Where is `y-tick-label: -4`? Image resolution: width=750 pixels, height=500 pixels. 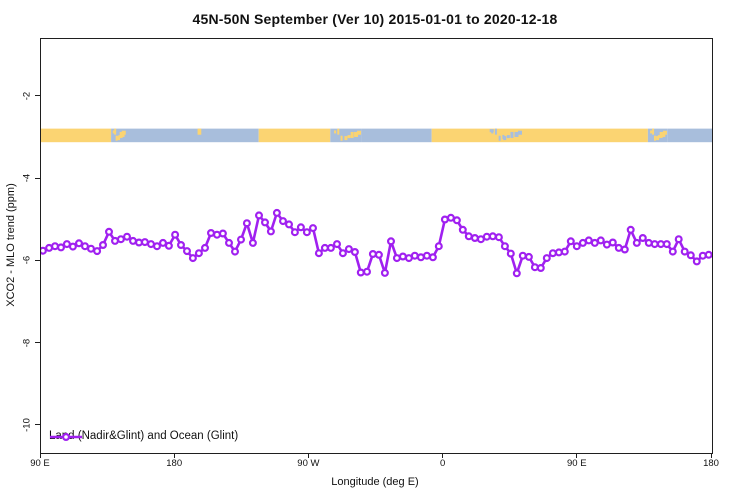
y-tick-label: -4 is located at coordinates (27, 178).